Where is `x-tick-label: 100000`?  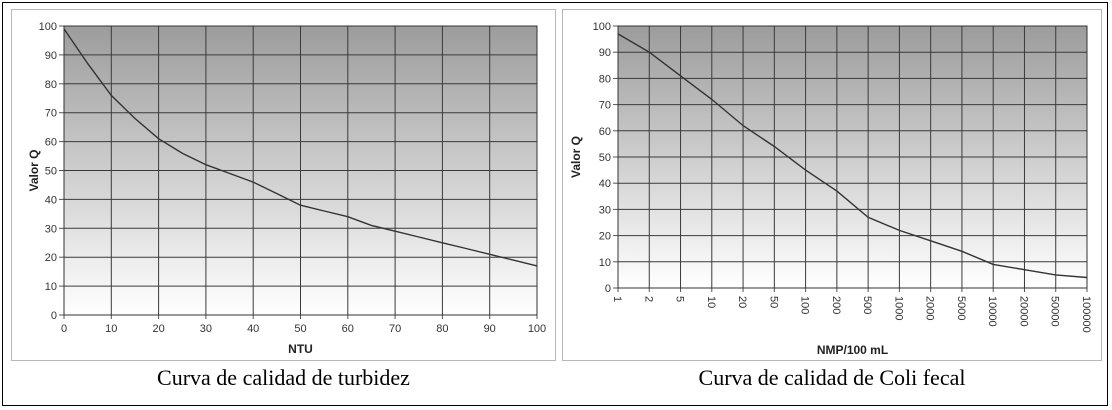 x-tick-label: 100000 is located at coordinates (1086, 314).